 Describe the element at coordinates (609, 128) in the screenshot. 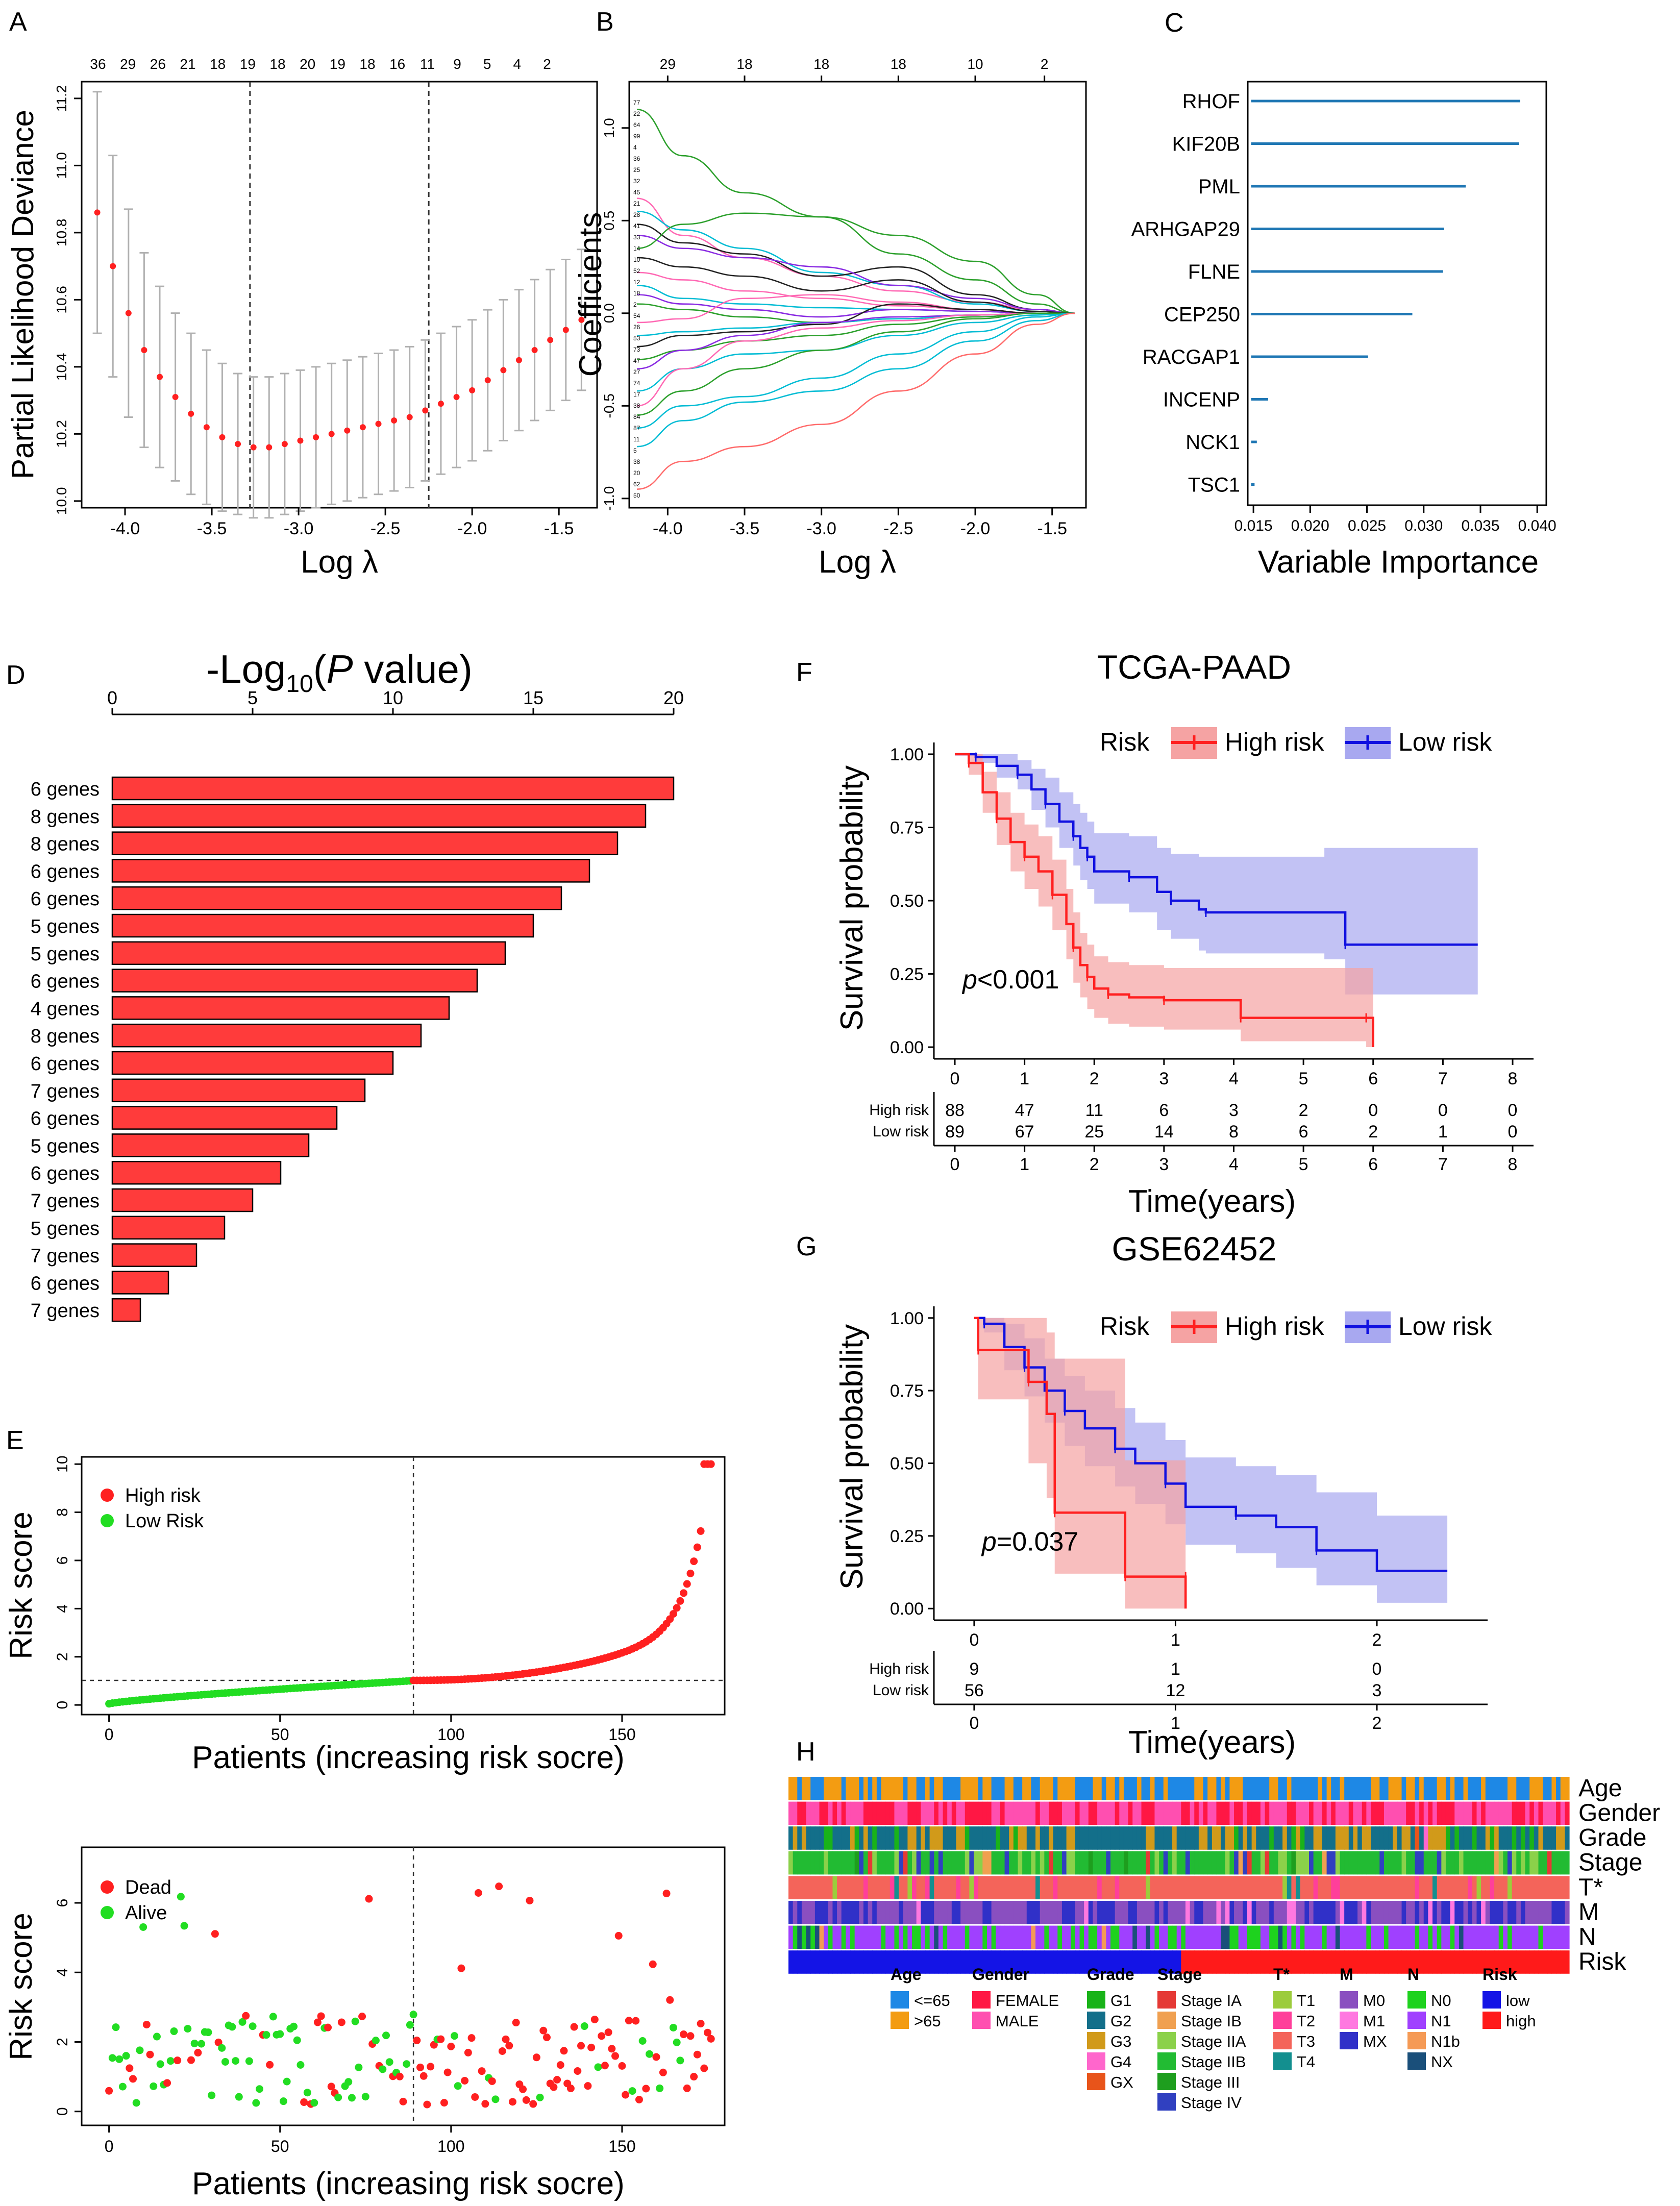

I see `panel-b-ytick-label: 1.0` at that location.